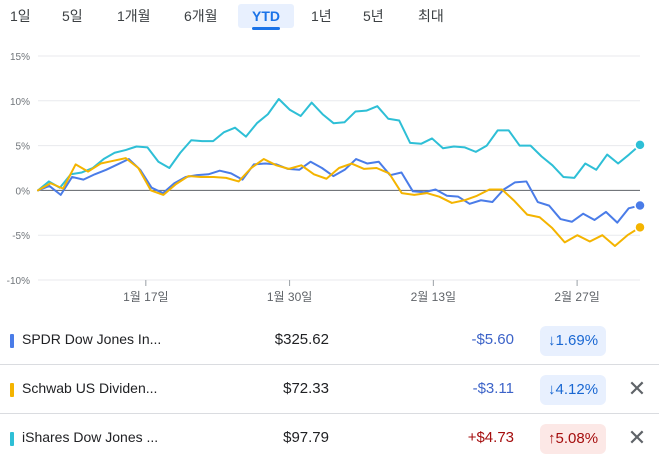 The image size is (659, 464). What do you see at coordinates (72, 16) in the screenshot?
I see `tab-5-days: 5일` at bounding box center [72, 16].